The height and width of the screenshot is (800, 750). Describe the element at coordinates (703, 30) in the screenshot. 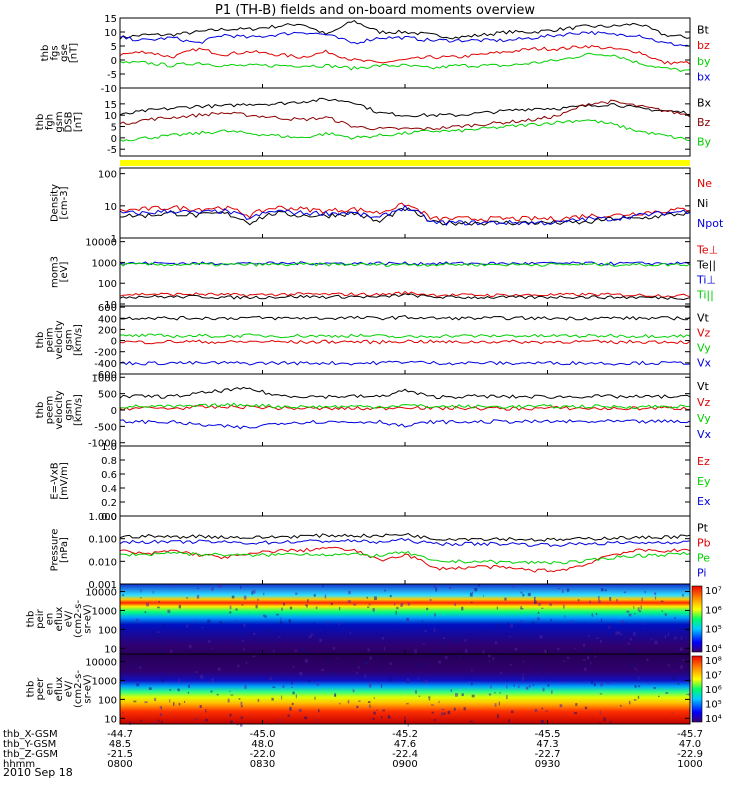

I see `legend-entry: Bt` at that location.